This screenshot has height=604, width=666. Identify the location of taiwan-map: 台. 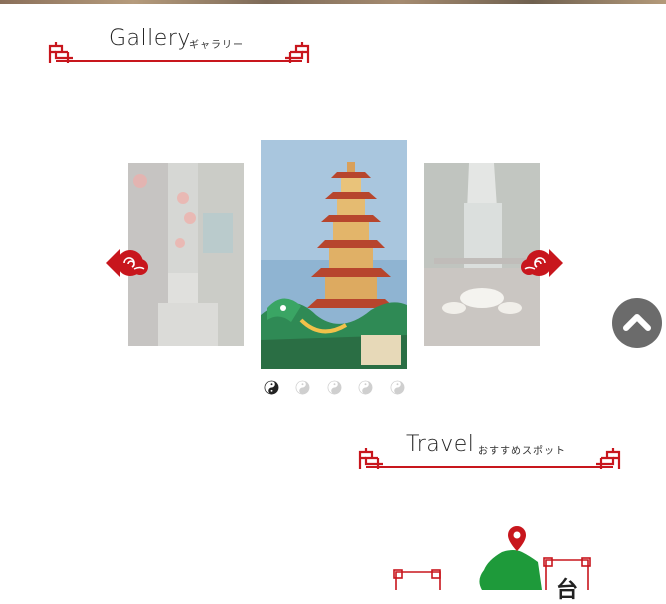
(497, 562).